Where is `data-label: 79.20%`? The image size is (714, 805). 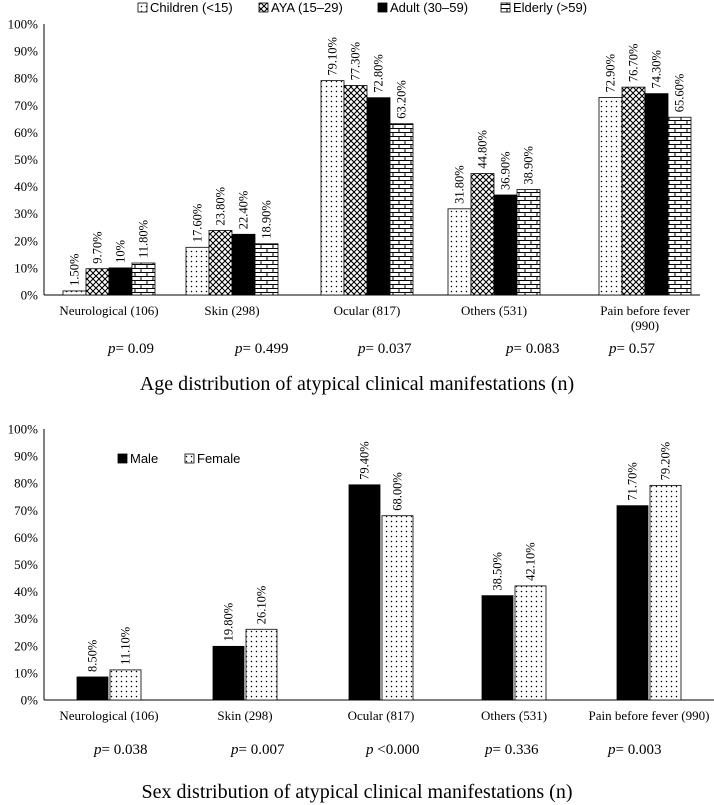
data-label: 79.20% is located at coordinates (666, 461).